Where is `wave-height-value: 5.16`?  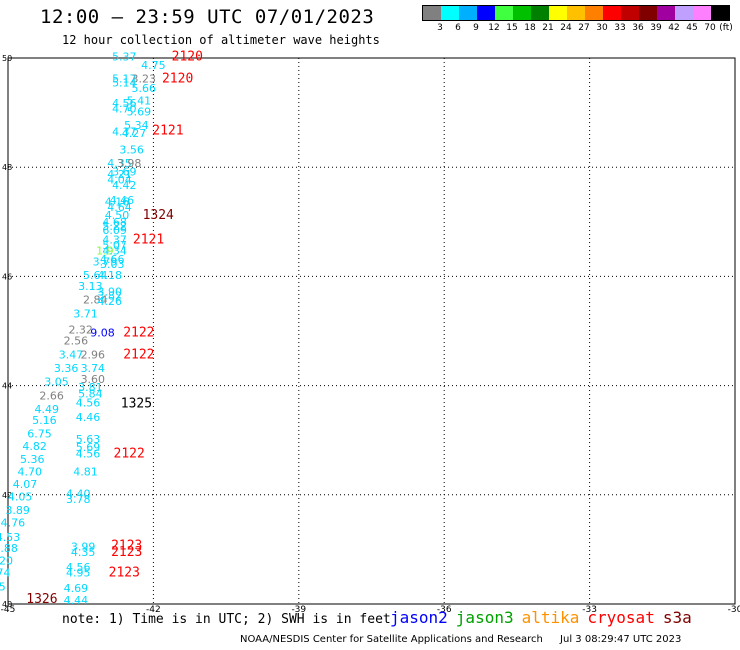 wave-height-value: 5.16 is located at coordinates (44, 420).